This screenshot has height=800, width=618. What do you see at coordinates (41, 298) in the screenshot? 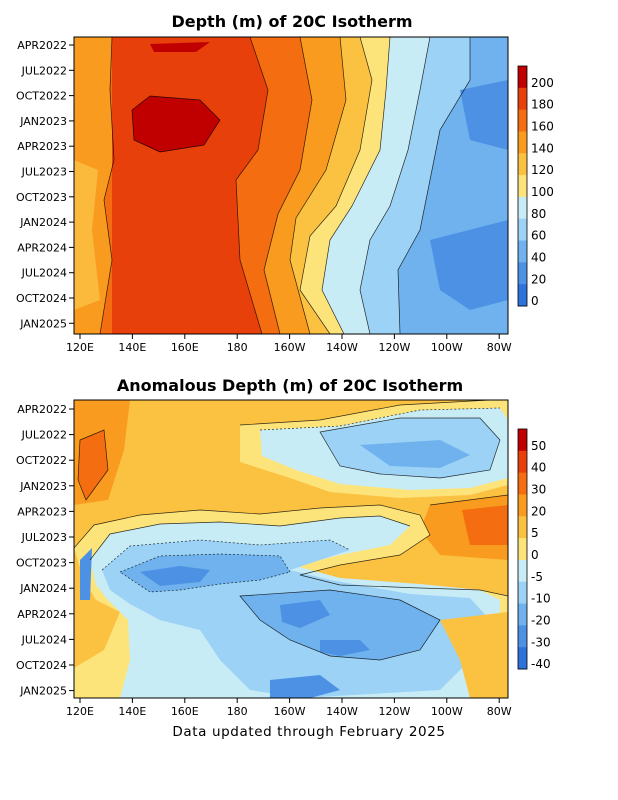
I see `top-y-tick-label: OCT2024` at bounding box center [41, 298].